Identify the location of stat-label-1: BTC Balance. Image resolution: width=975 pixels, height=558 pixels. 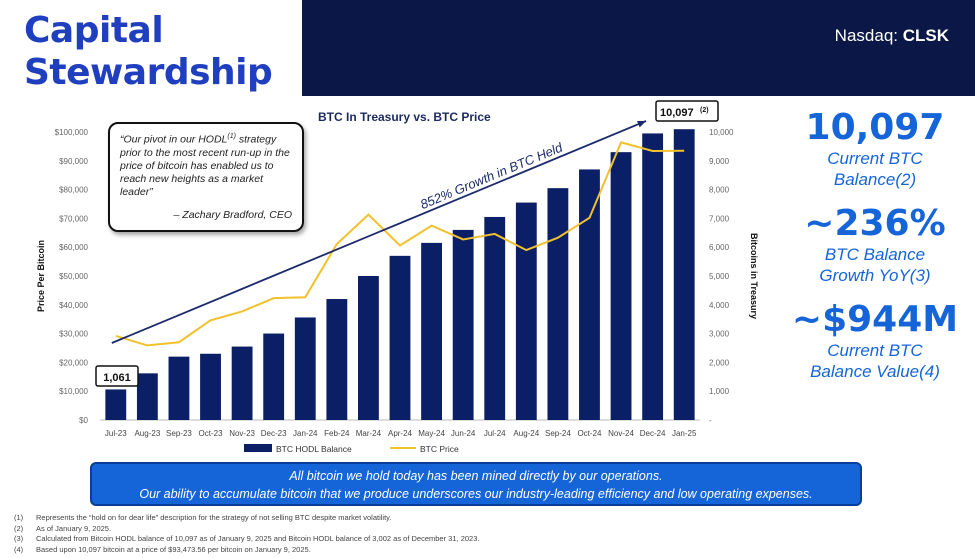
(875, 254).